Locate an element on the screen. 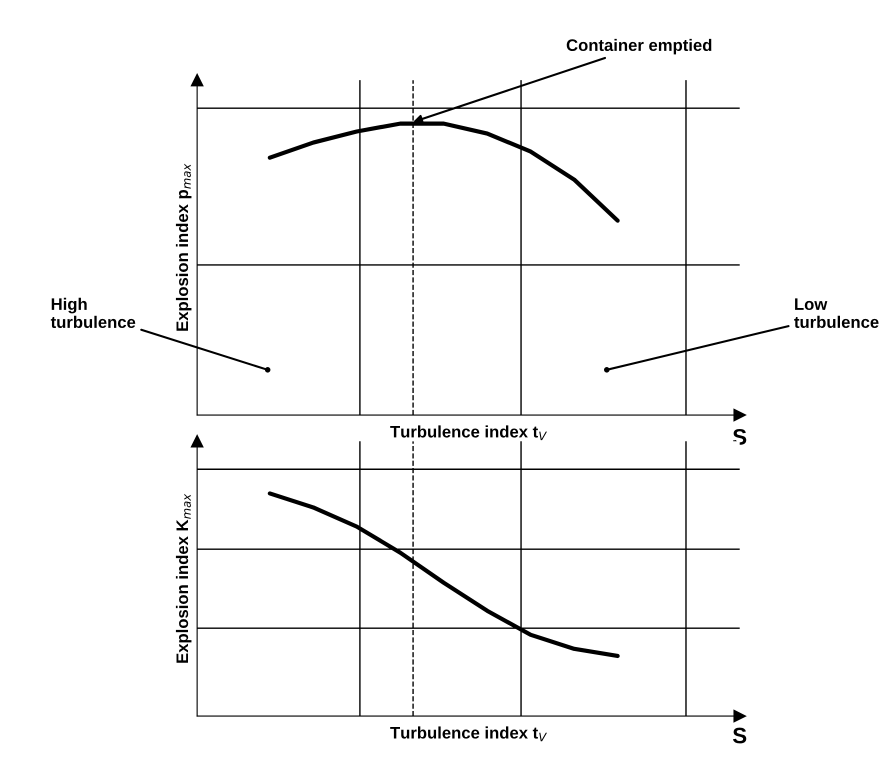 Image resolution: width=888 pixels, height=770 pixels. y-axis-title: Explosion index K$_{max}$ is located at coordinates (184, 578).